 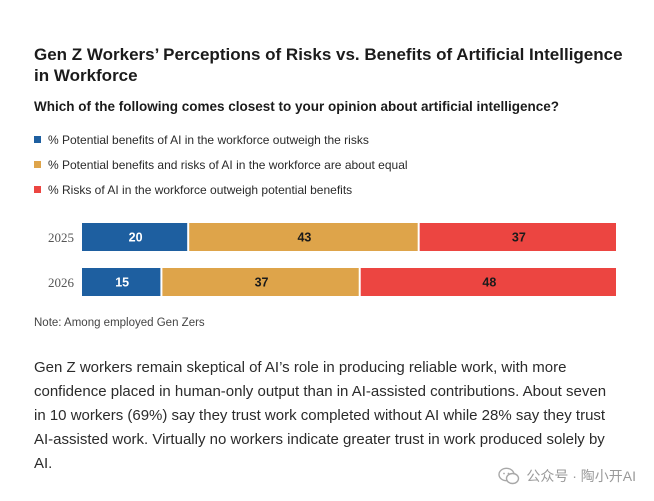 I want to click on watermark: 公众号 · 陶小开AI, so click(x=567, y=476).